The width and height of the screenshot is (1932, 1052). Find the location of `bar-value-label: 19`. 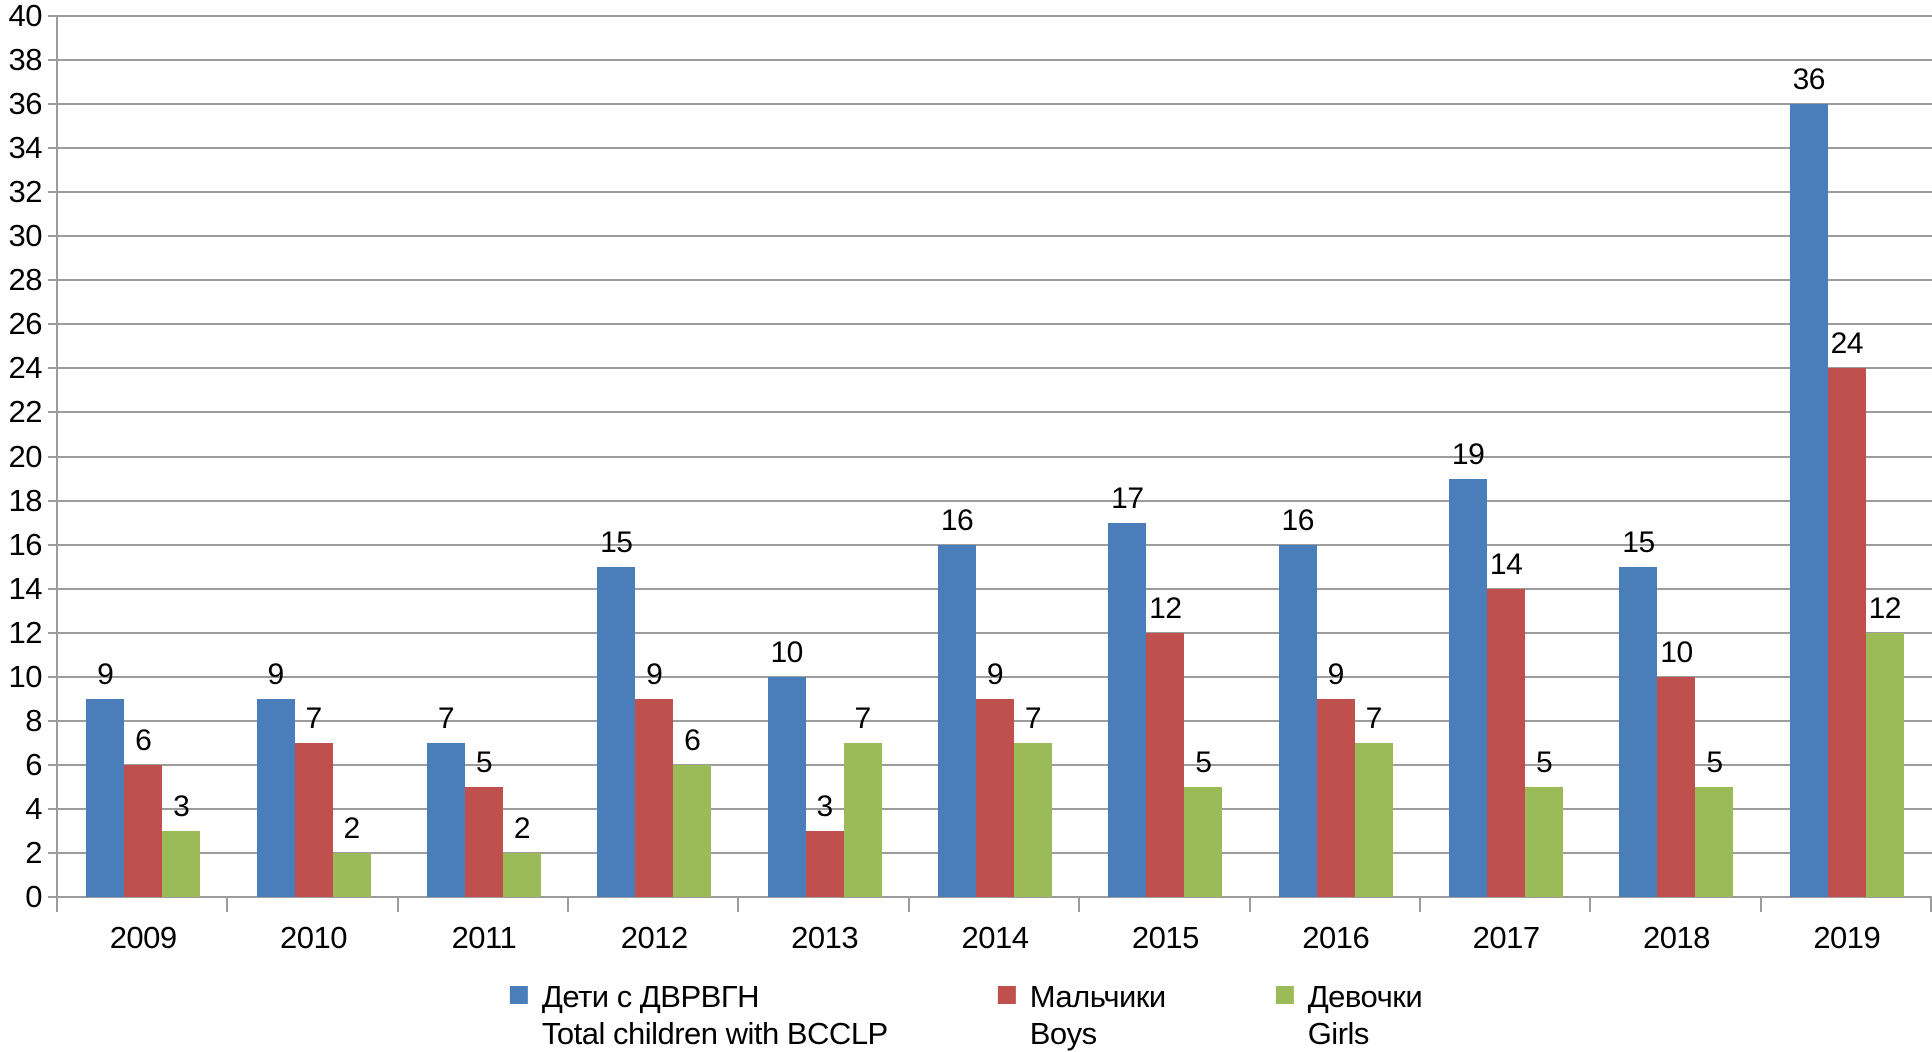

bar-value-label: 19 is located at coordinates (1468, 454).